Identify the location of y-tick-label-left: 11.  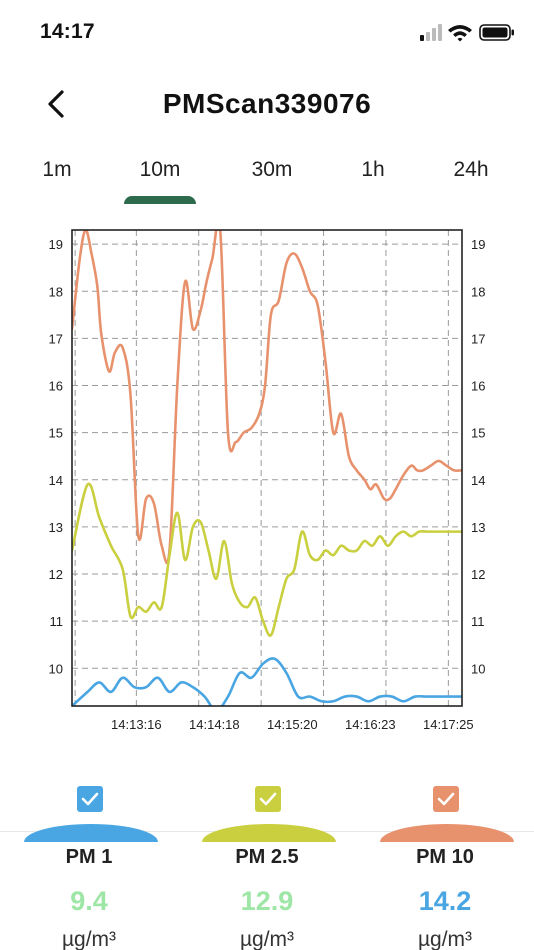
(57, 621).